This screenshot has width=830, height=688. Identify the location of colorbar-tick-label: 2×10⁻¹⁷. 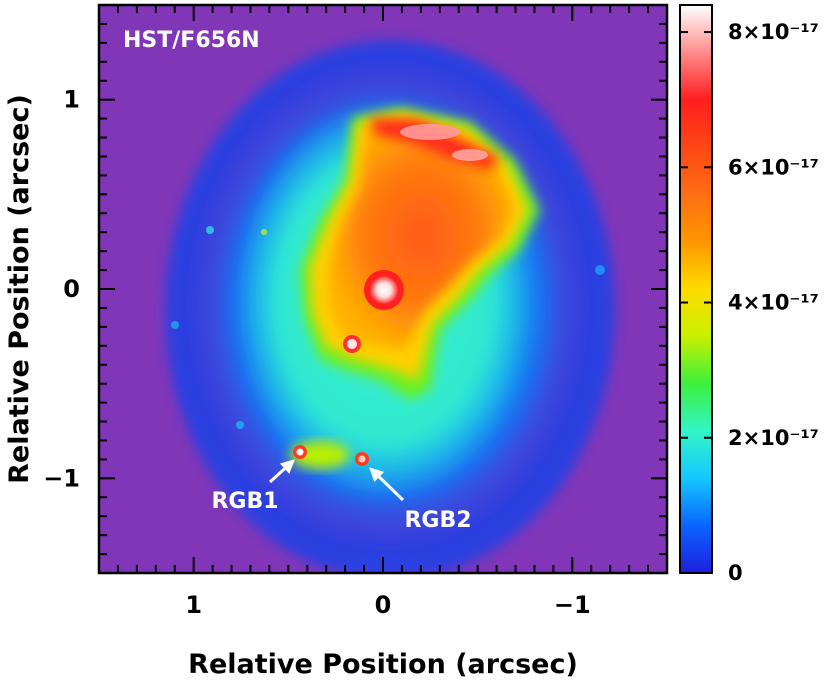
(773, 438).